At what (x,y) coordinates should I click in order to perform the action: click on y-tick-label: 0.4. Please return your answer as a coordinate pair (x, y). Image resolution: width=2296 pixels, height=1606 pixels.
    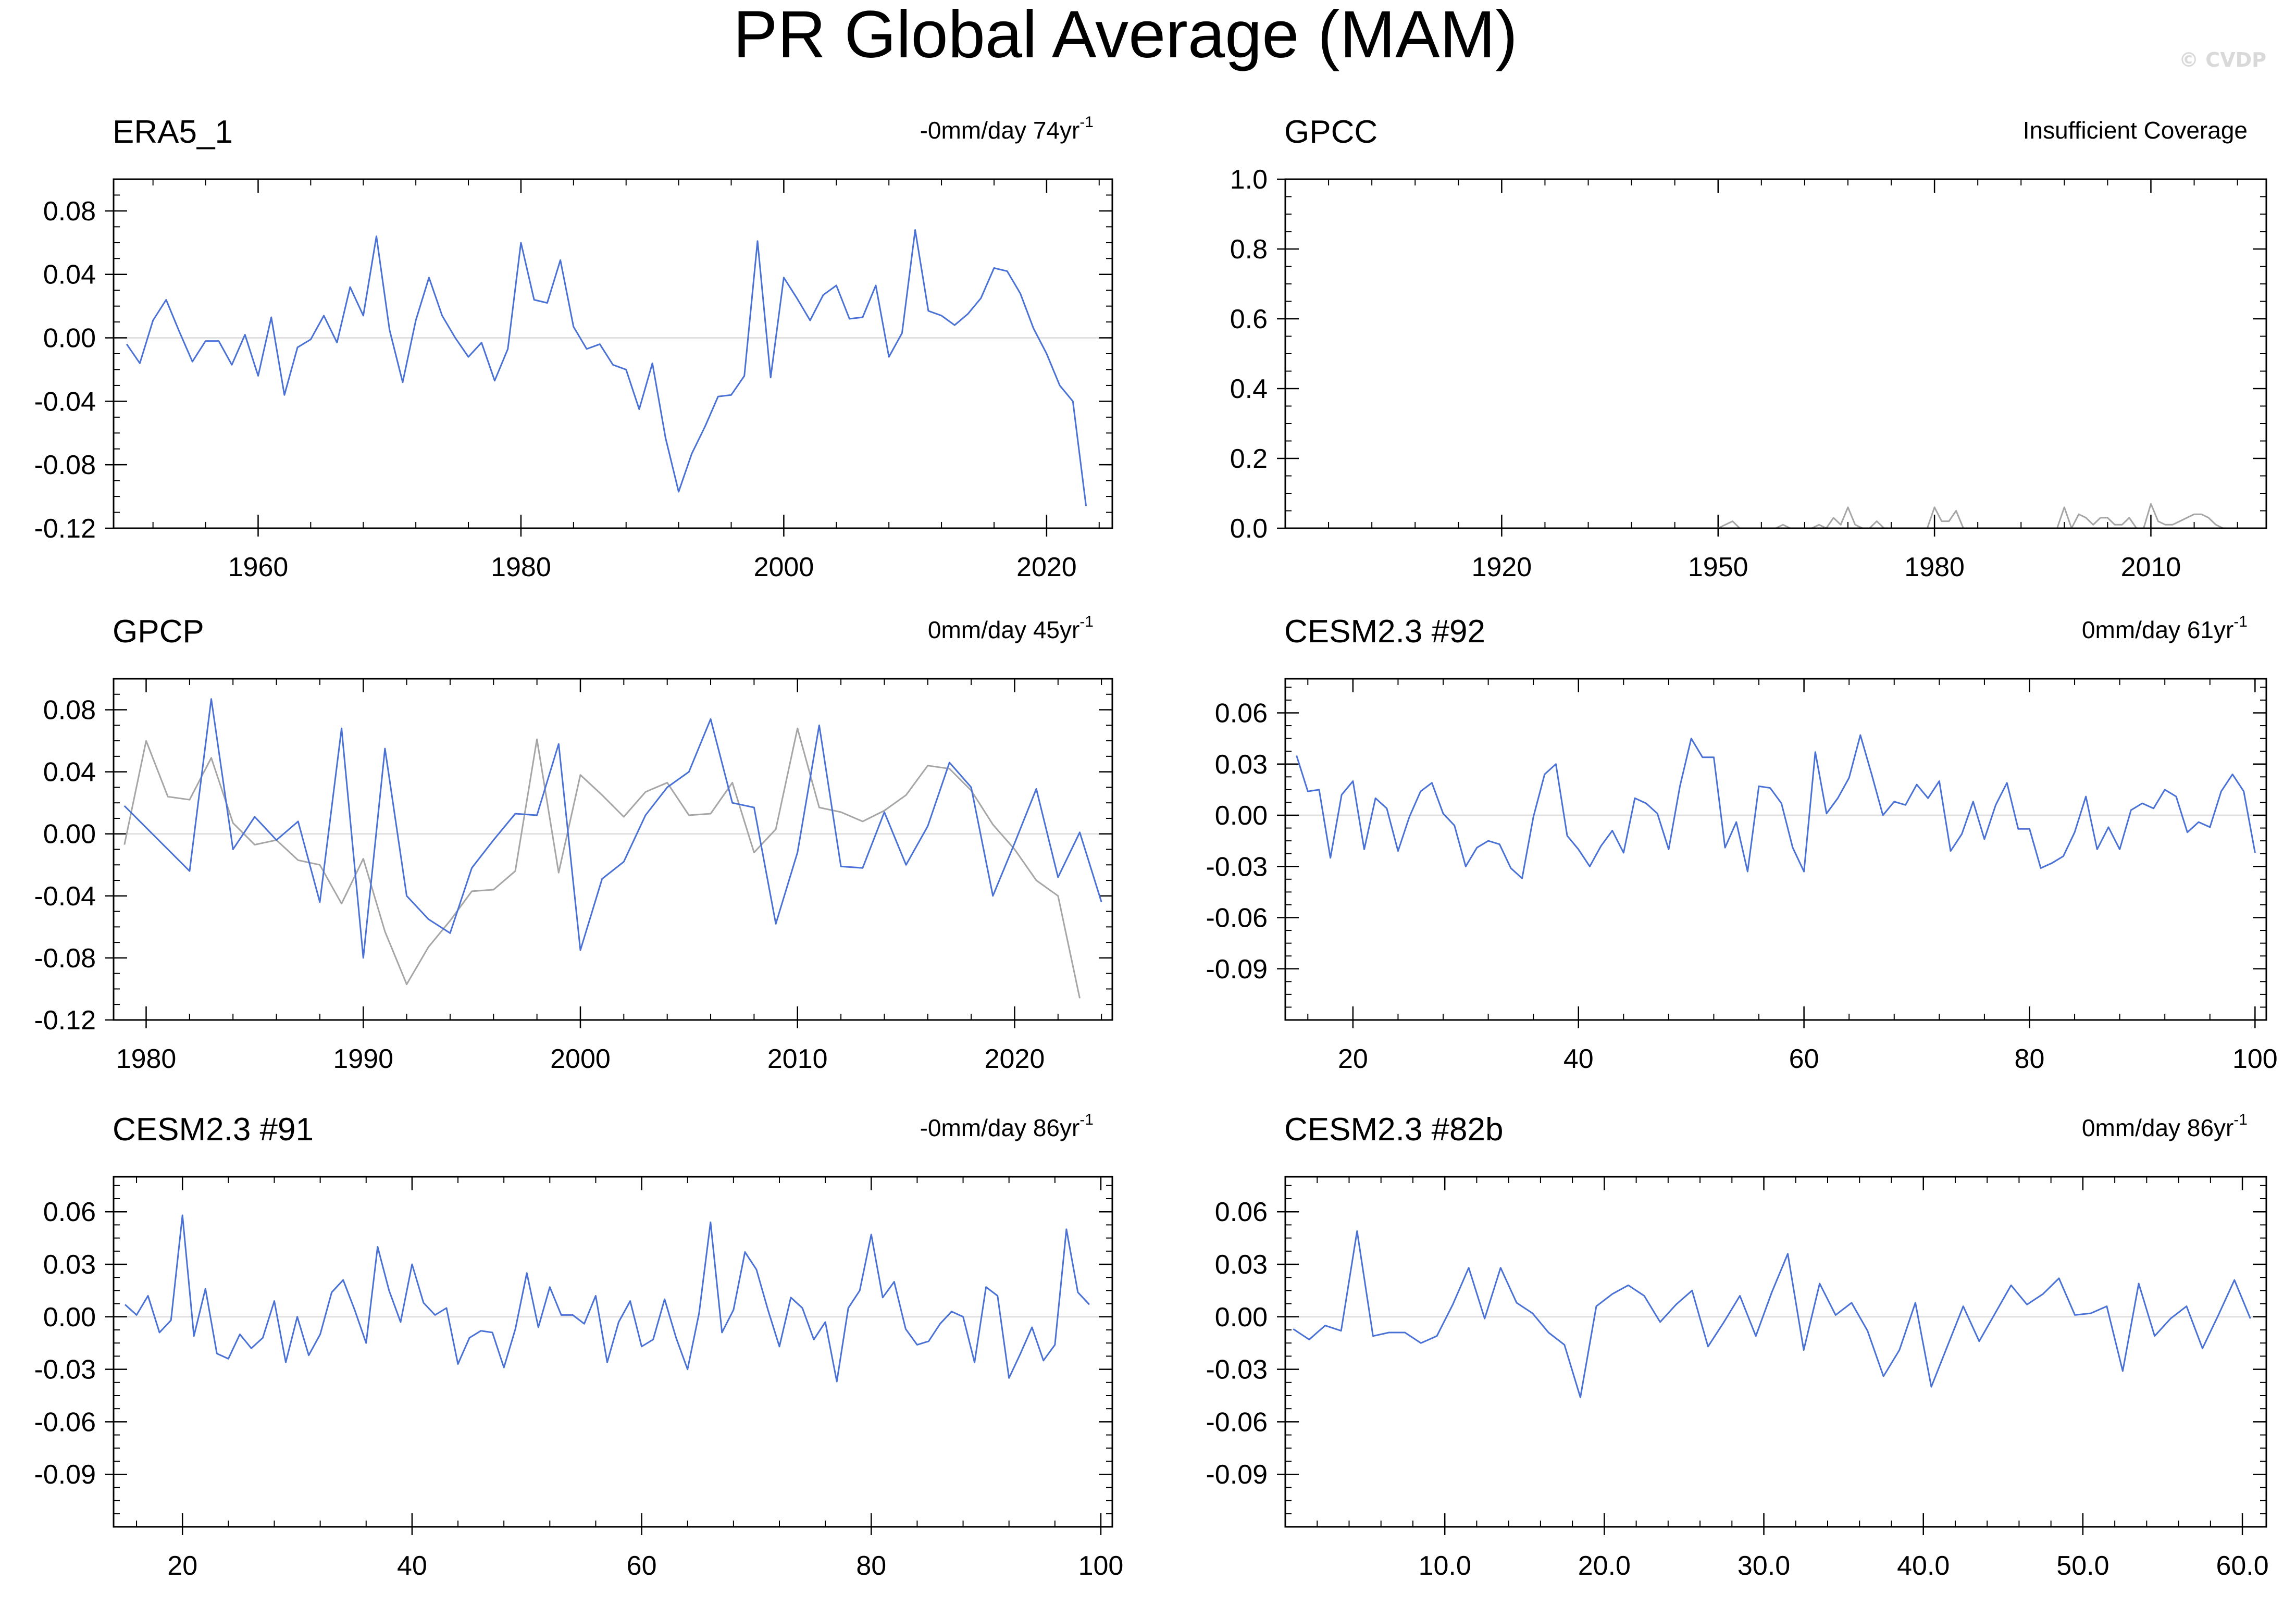
    Looking at the image, I should click on (1249, 389).